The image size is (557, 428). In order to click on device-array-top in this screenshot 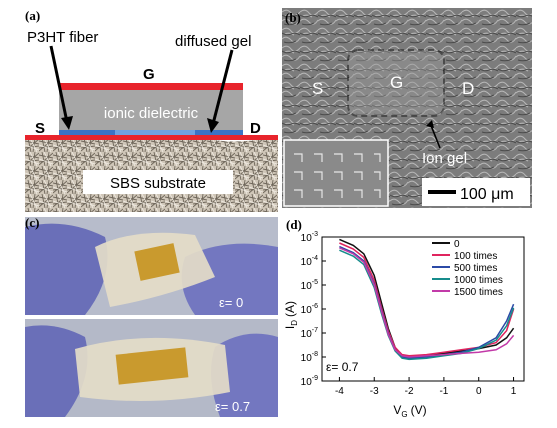, I will do `click(157, 262)`.